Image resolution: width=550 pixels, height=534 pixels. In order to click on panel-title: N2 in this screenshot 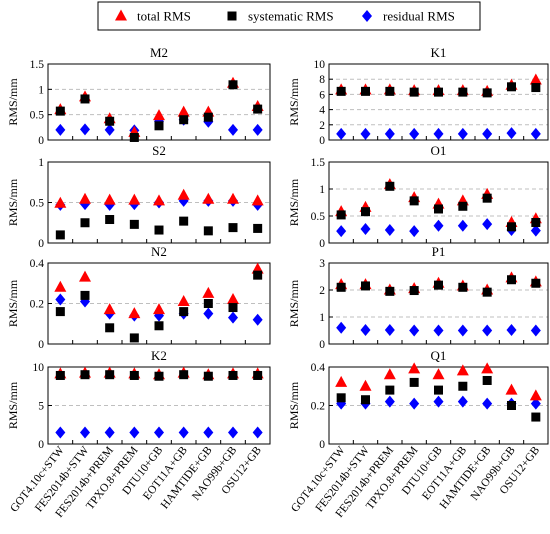, I will do `click(159, 251)`.